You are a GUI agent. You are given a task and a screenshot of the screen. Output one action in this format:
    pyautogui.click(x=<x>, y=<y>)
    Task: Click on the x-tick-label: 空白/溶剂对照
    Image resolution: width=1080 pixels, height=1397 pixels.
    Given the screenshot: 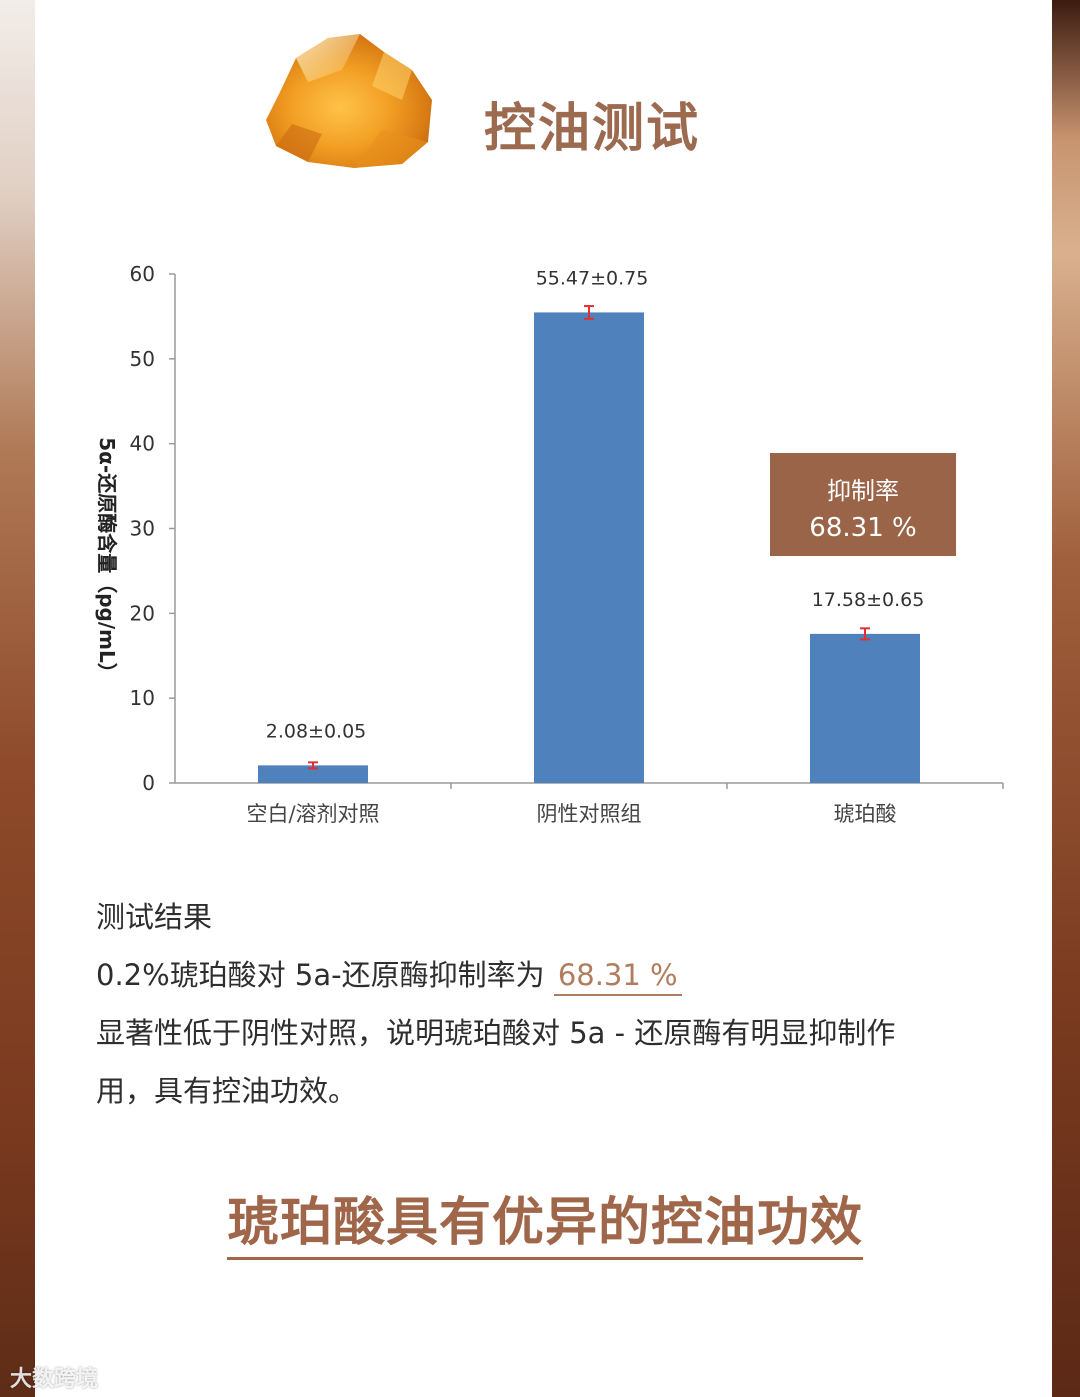 What is the action you would take?
    pyautogui.click(x=312, y=814)
    